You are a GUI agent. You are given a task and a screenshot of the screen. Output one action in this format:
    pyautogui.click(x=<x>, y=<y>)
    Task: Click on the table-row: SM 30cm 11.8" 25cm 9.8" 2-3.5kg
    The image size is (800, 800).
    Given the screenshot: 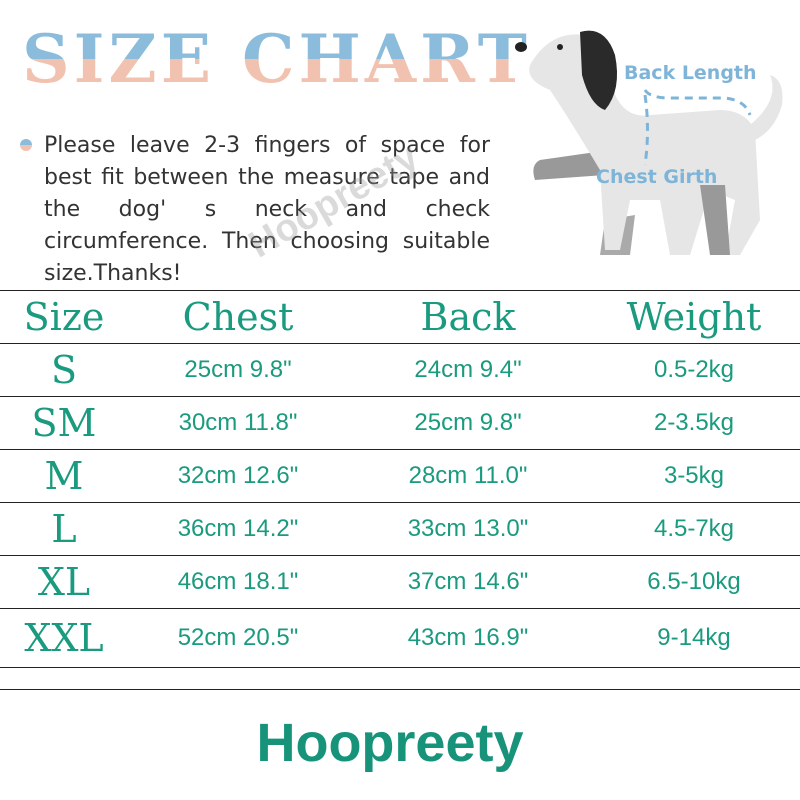 What is the action you would take?
    pyautogui.click(x=400, y=423)
    